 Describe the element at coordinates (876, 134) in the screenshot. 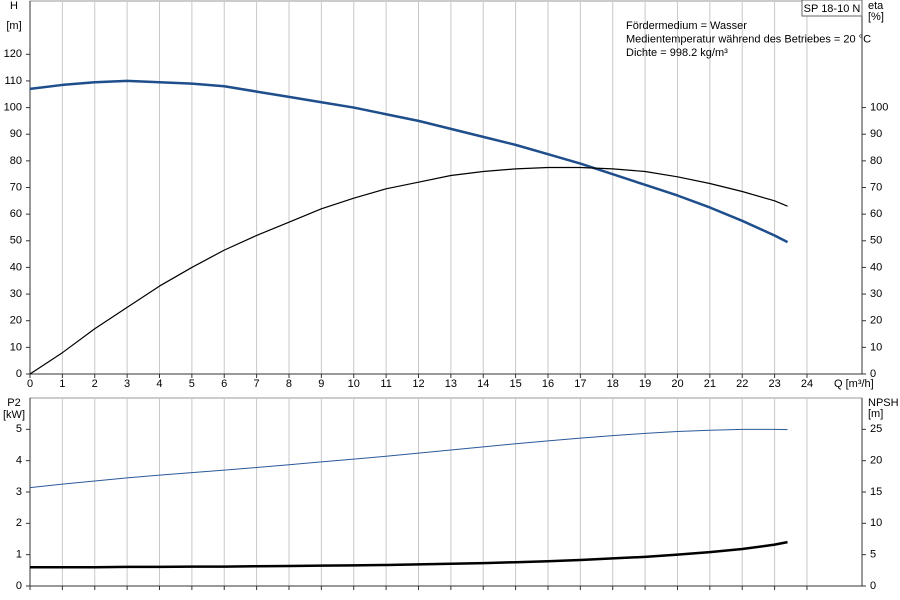

I see `y2-tick-label: 90` at that location.